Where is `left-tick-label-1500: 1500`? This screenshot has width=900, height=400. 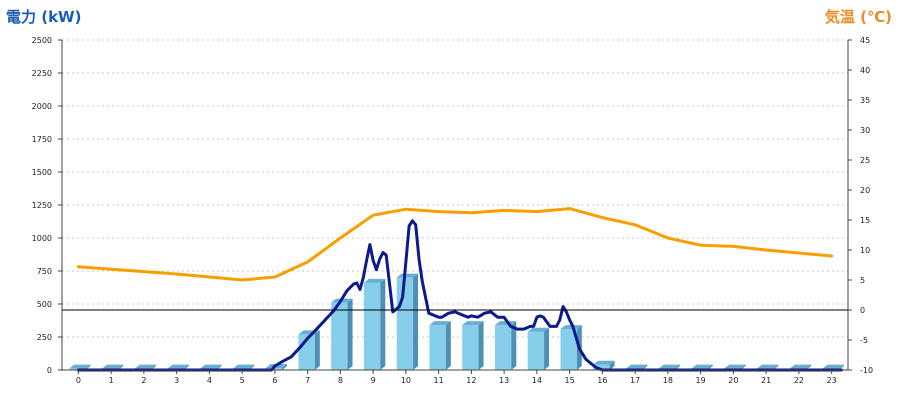 left-tick-label-1500: 1500 is located at coordinates (42, 172).